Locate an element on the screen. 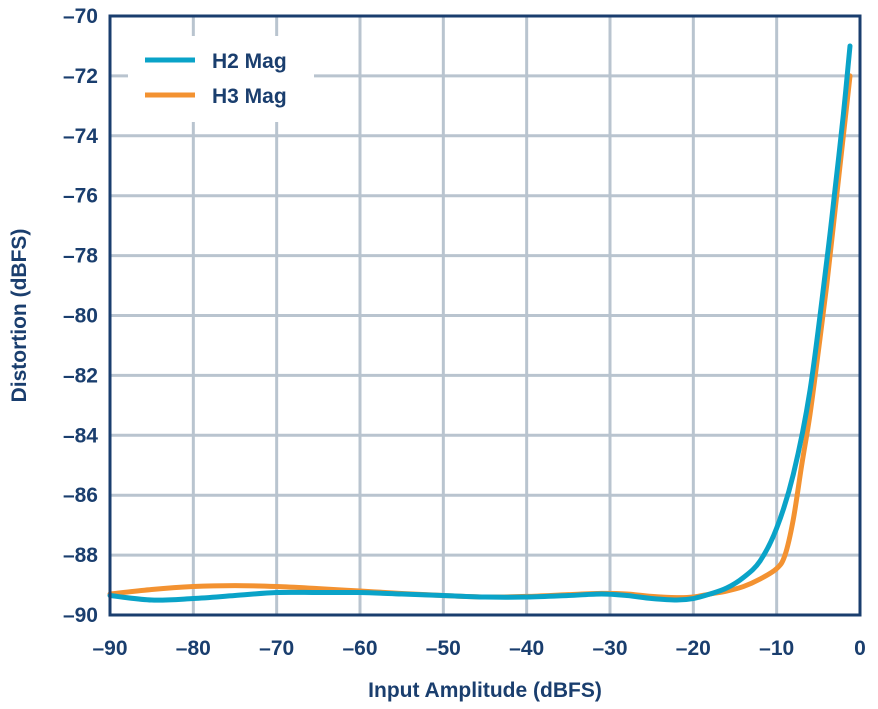 The height and width of the screenshot is (709, 878). legend-label-h3: H3 Mag is located at coordinates (249, 96).